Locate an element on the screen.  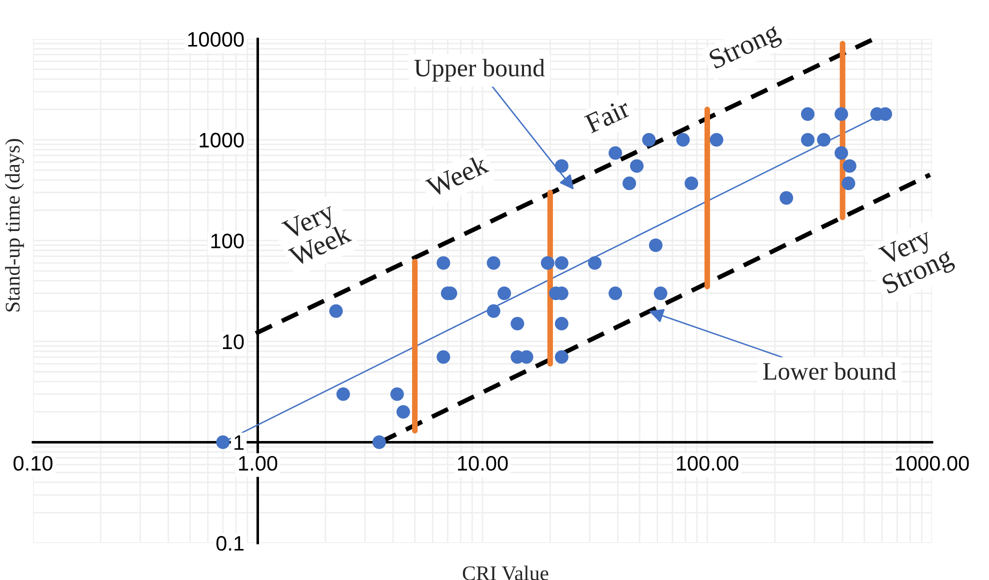
x-tick-label: 10.00 is located at coordinates (483, 463).